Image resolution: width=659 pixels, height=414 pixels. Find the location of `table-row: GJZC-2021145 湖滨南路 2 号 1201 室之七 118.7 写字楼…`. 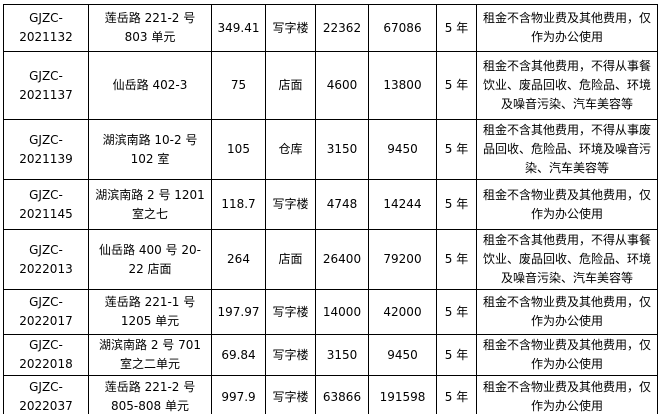

table-row: GJZC-2021145 湖滨南路 2 号 1201 室之七 118.7 写字楼… is located at coordinates (330, 204).